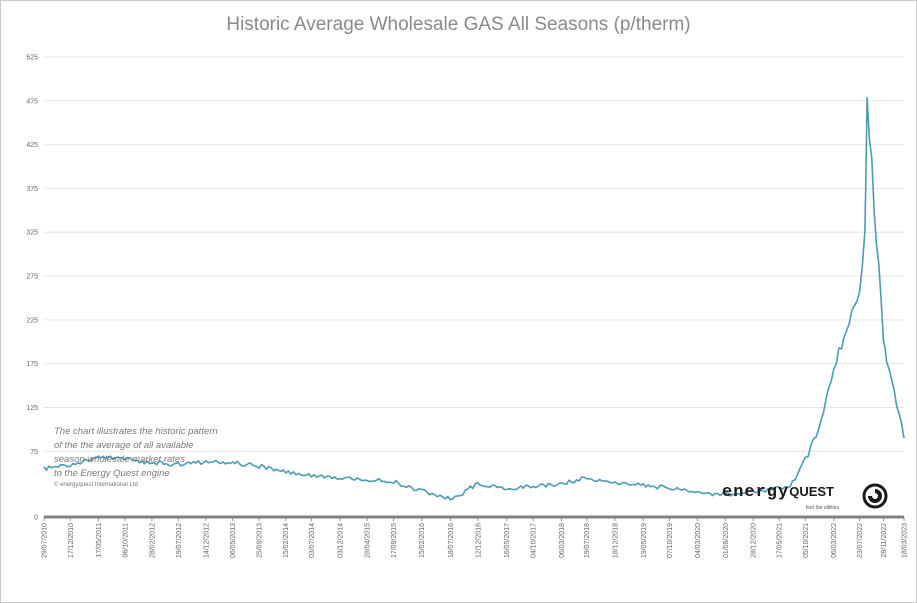 This screenshot has width=917, height=603. Describe the element at coordinates (780, 540) in the screenshot. I see `x-tick-label: 17/05/2021` at that location.